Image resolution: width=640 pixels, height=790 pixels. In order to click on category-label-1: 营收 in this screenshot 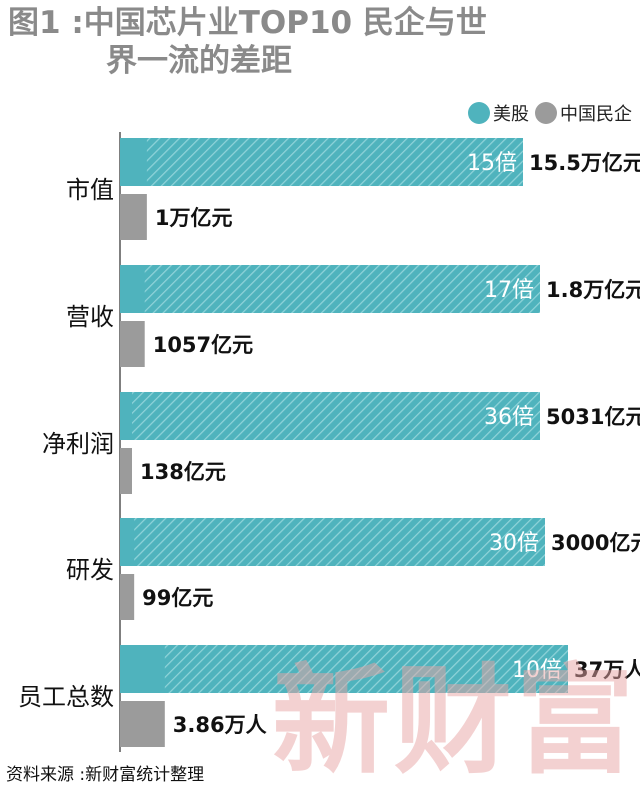, I will do `click(90, 317)`.